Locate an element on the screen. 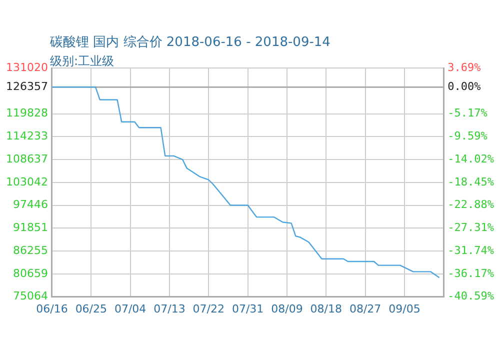  x-tick-label: 08/27 is located at coordinates (365, 309).